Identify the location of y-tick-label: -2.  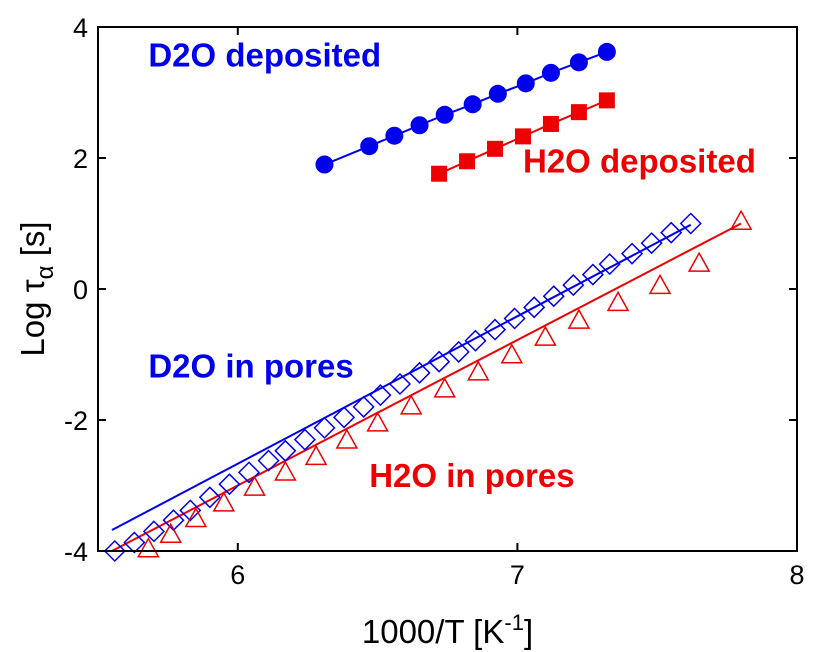
(76, 421).